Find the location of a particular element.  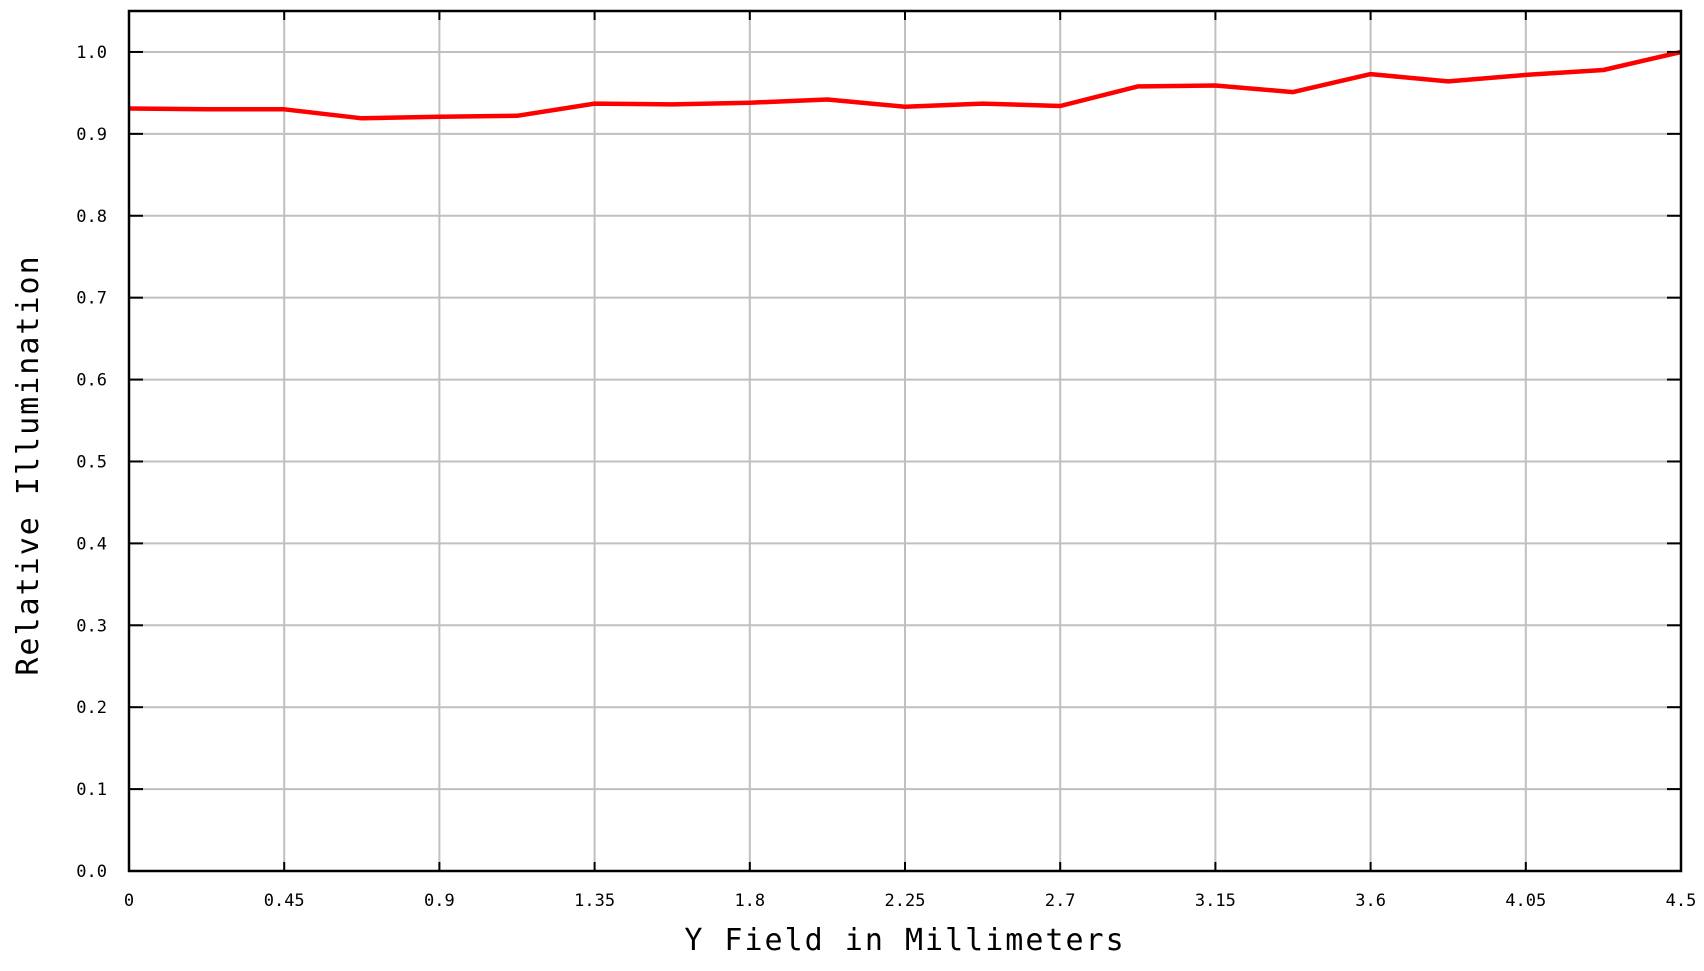

y-tick-label: 0.1 is located at coordinates (91, 790).